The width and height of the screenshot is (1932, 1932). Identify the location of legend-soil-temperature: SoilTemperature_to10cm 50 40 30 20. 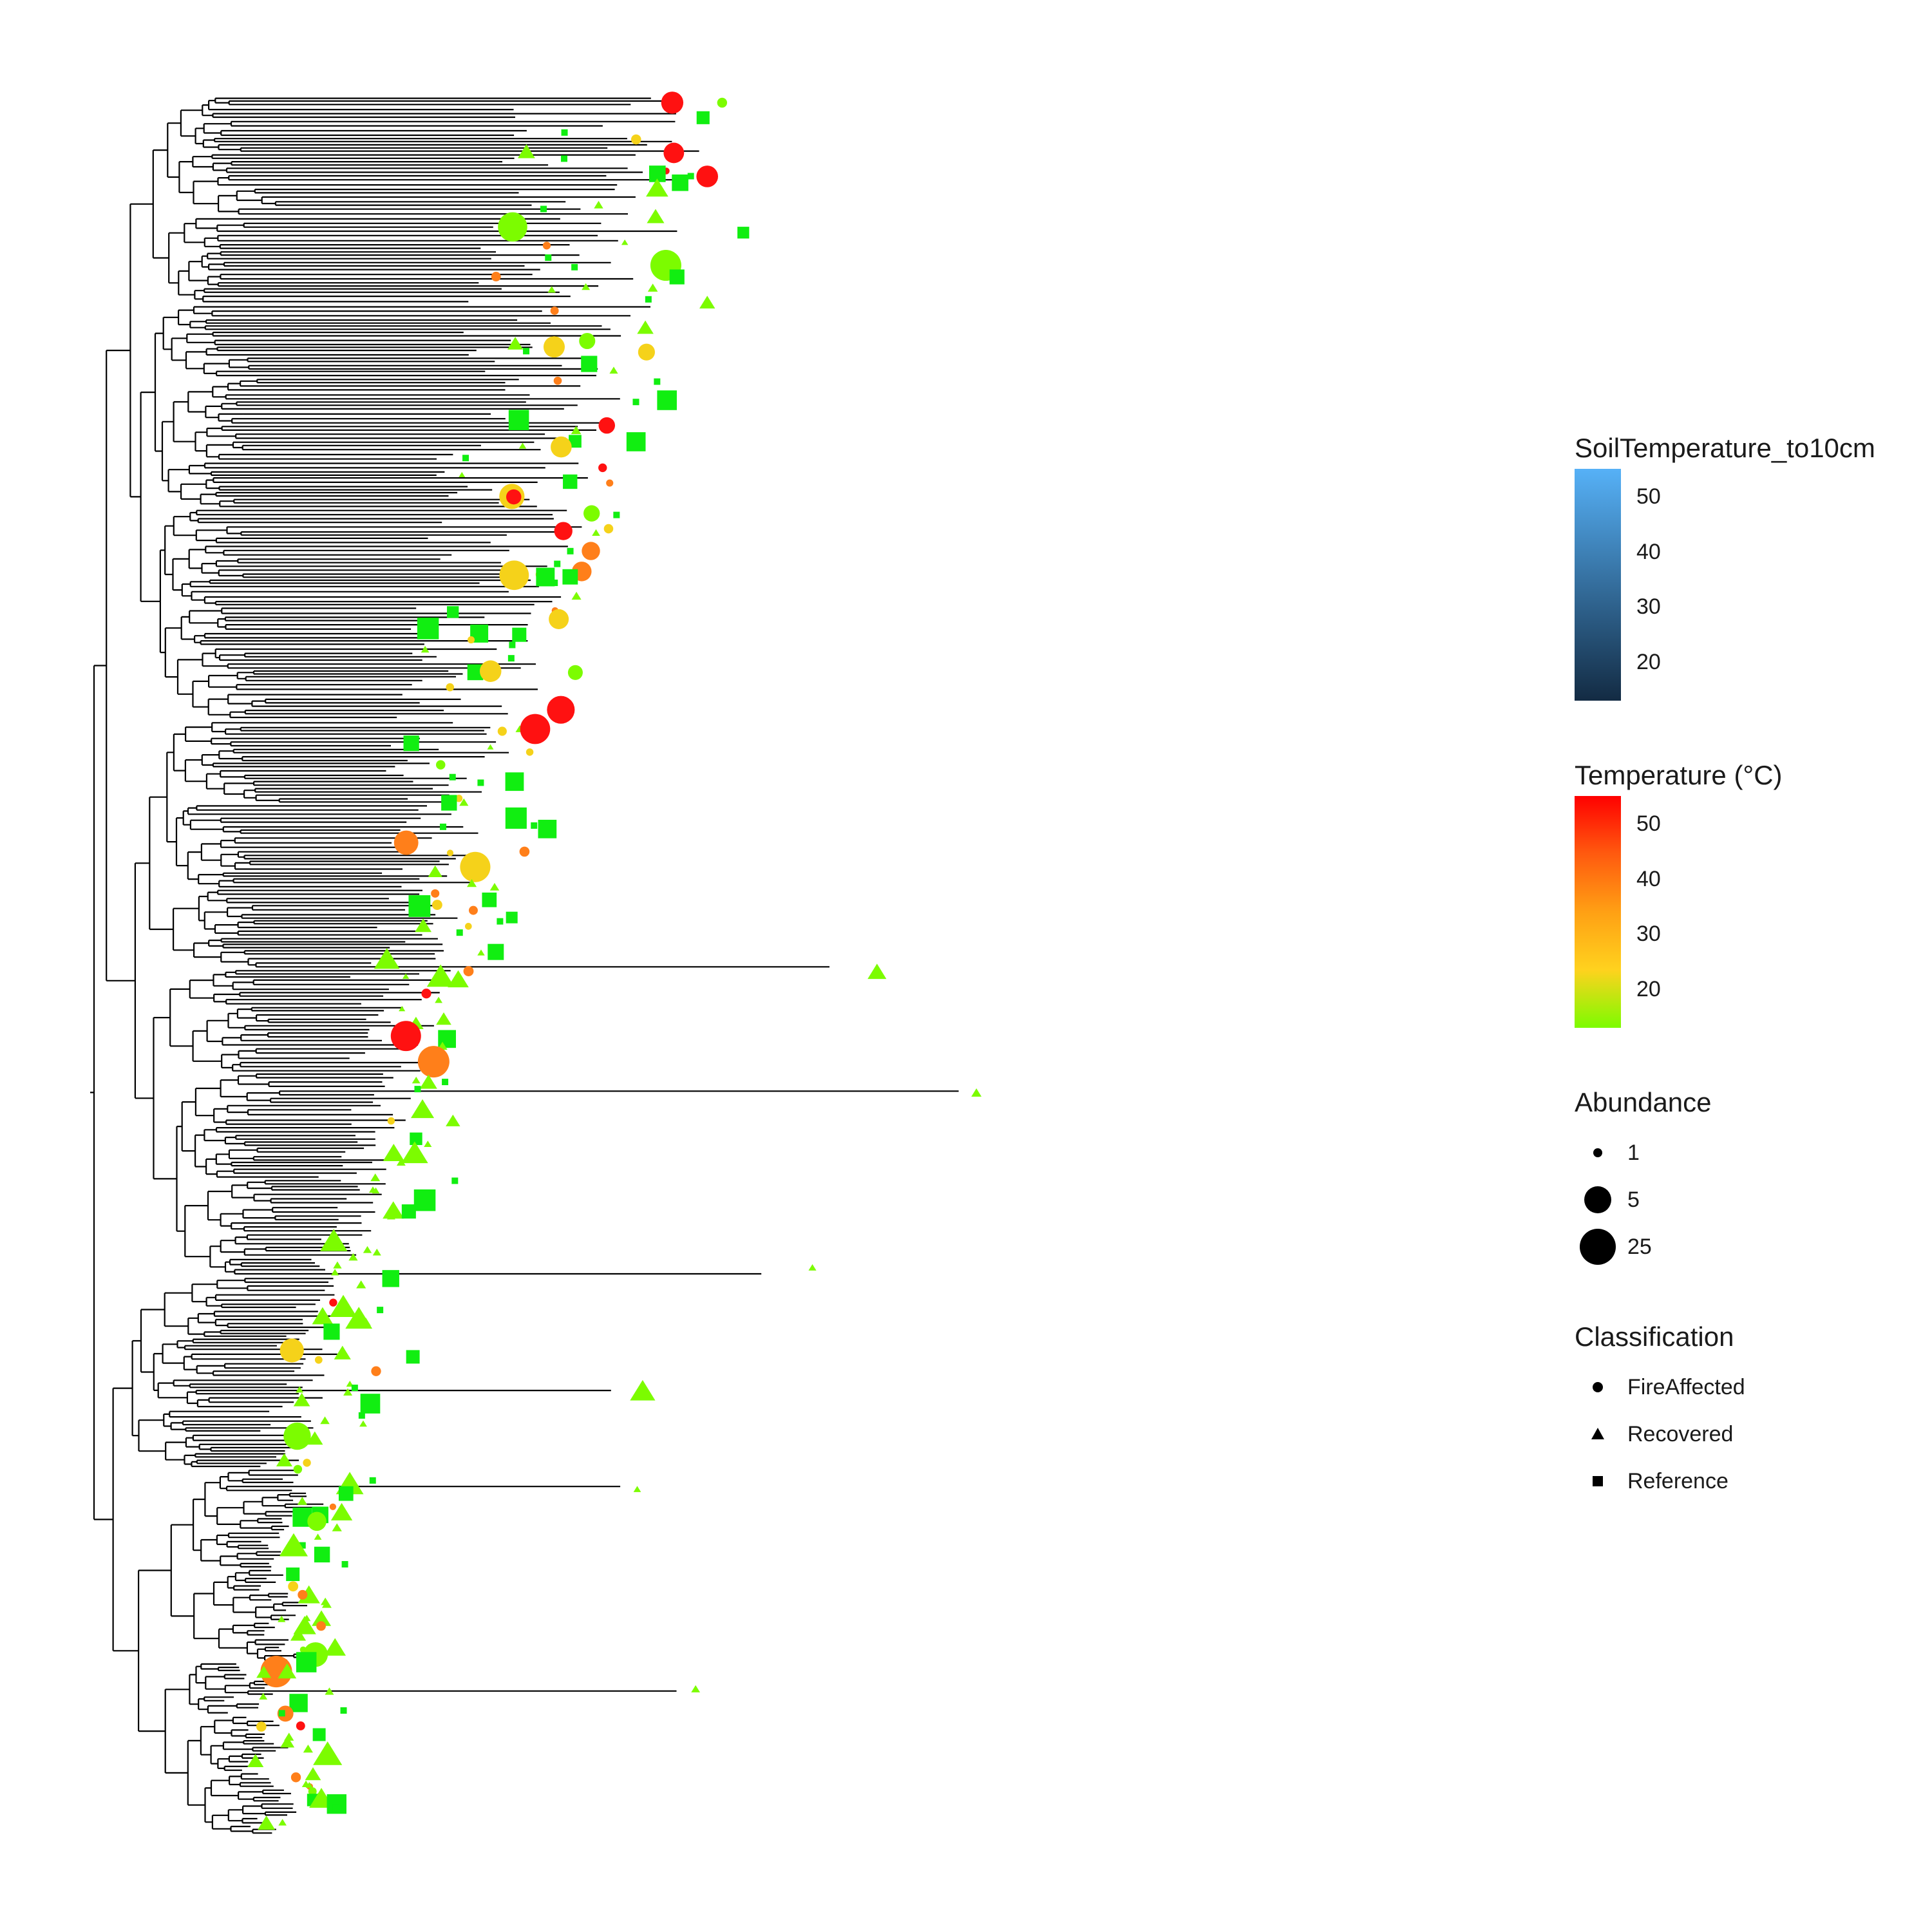
(1748, 567).